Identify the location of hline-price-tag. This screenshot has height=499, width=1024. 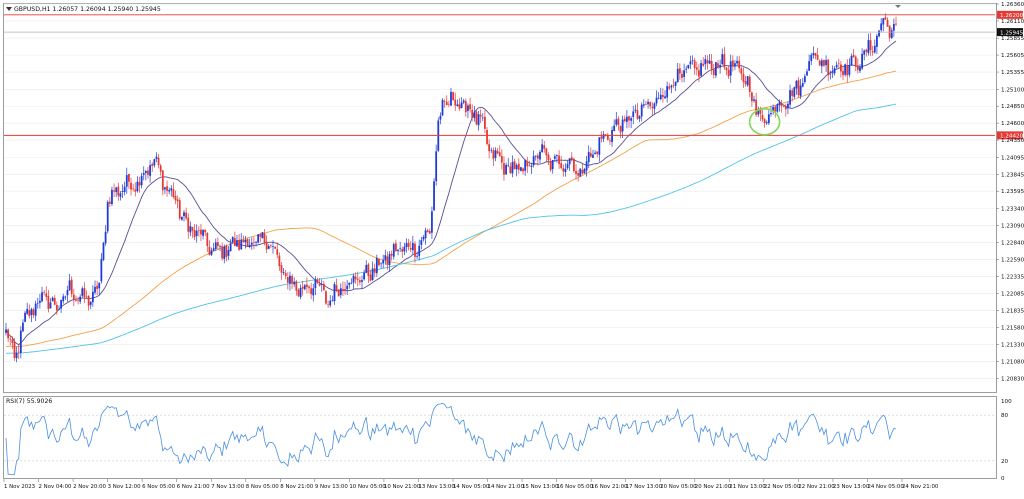
(1010, 135).